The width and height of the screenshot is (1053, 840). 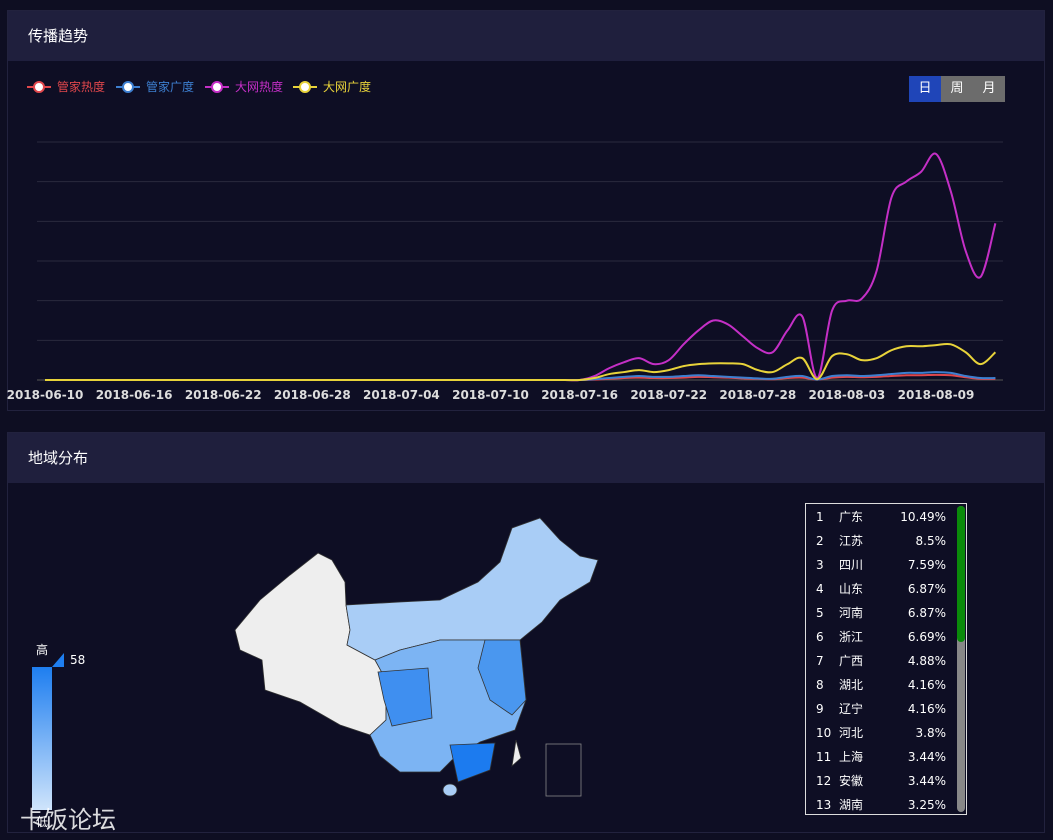 I want to click on ranking-row: 5 河南 6.87%, so click(x=881, y=613).